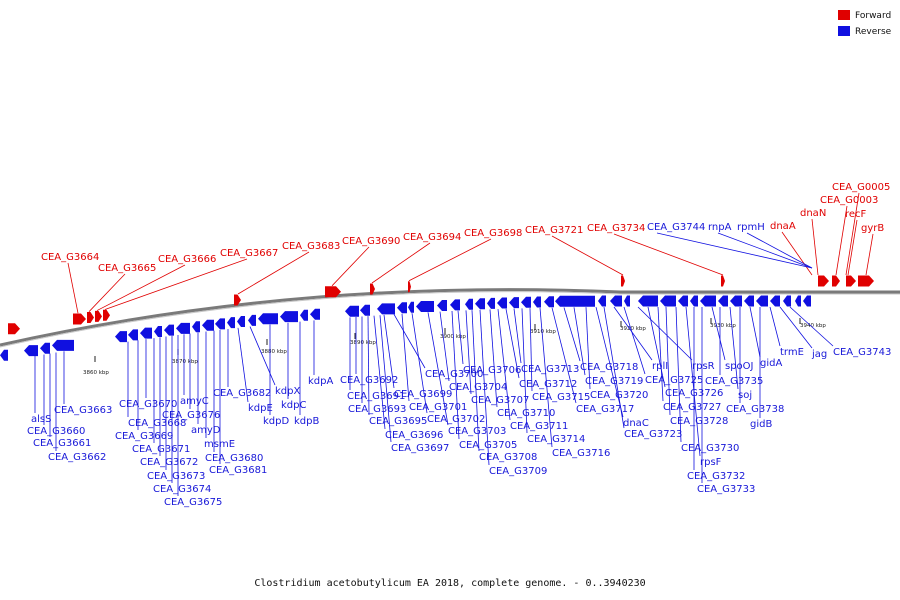  I want to click on tick-label: 3910 kbp, so click(543, 332).